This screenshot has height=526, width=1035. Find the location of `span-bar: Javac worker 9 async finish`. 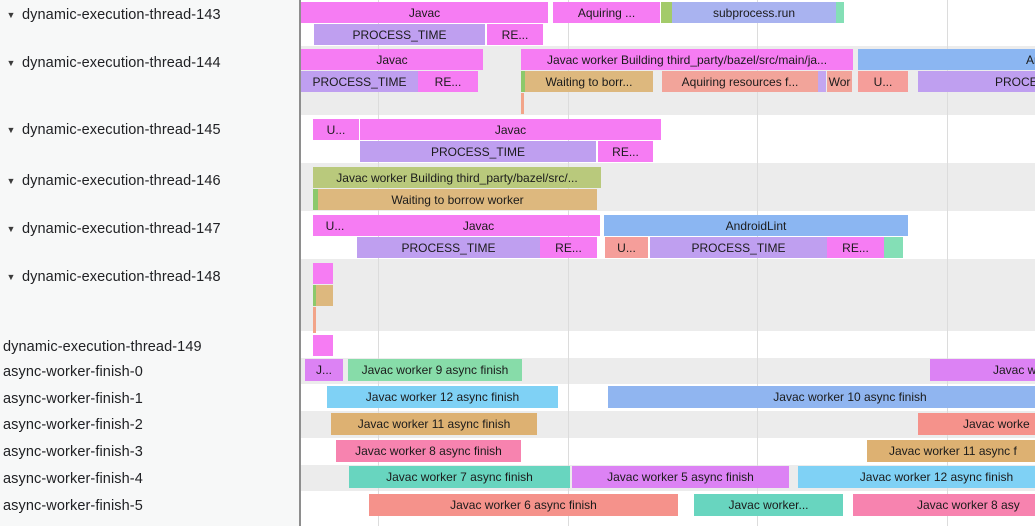

span-bar: Javac worker 9 async finish is located at coordinates (435, 370).